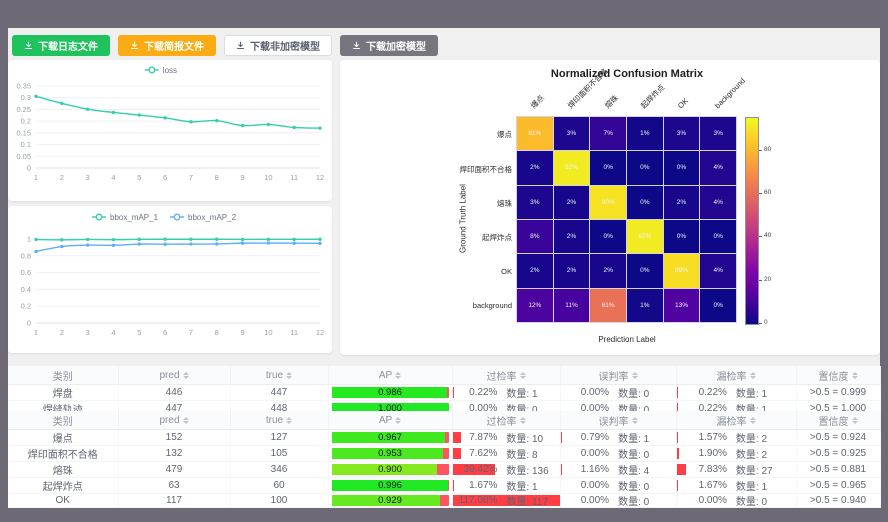 This screenshot has width=888, height=522. What do you see at coordinates (26, 97) in the screenshot?
I see `svg-text: 0.3` at bounding box center [26, 97].